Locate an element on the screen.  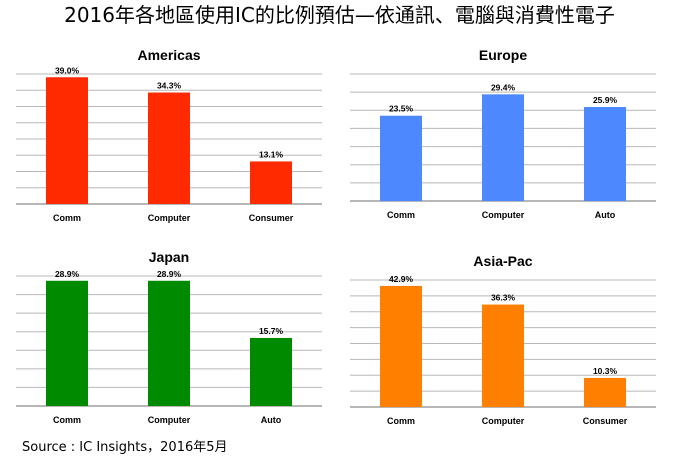
data-label: 36.3% is located at coordinates (503, 298).